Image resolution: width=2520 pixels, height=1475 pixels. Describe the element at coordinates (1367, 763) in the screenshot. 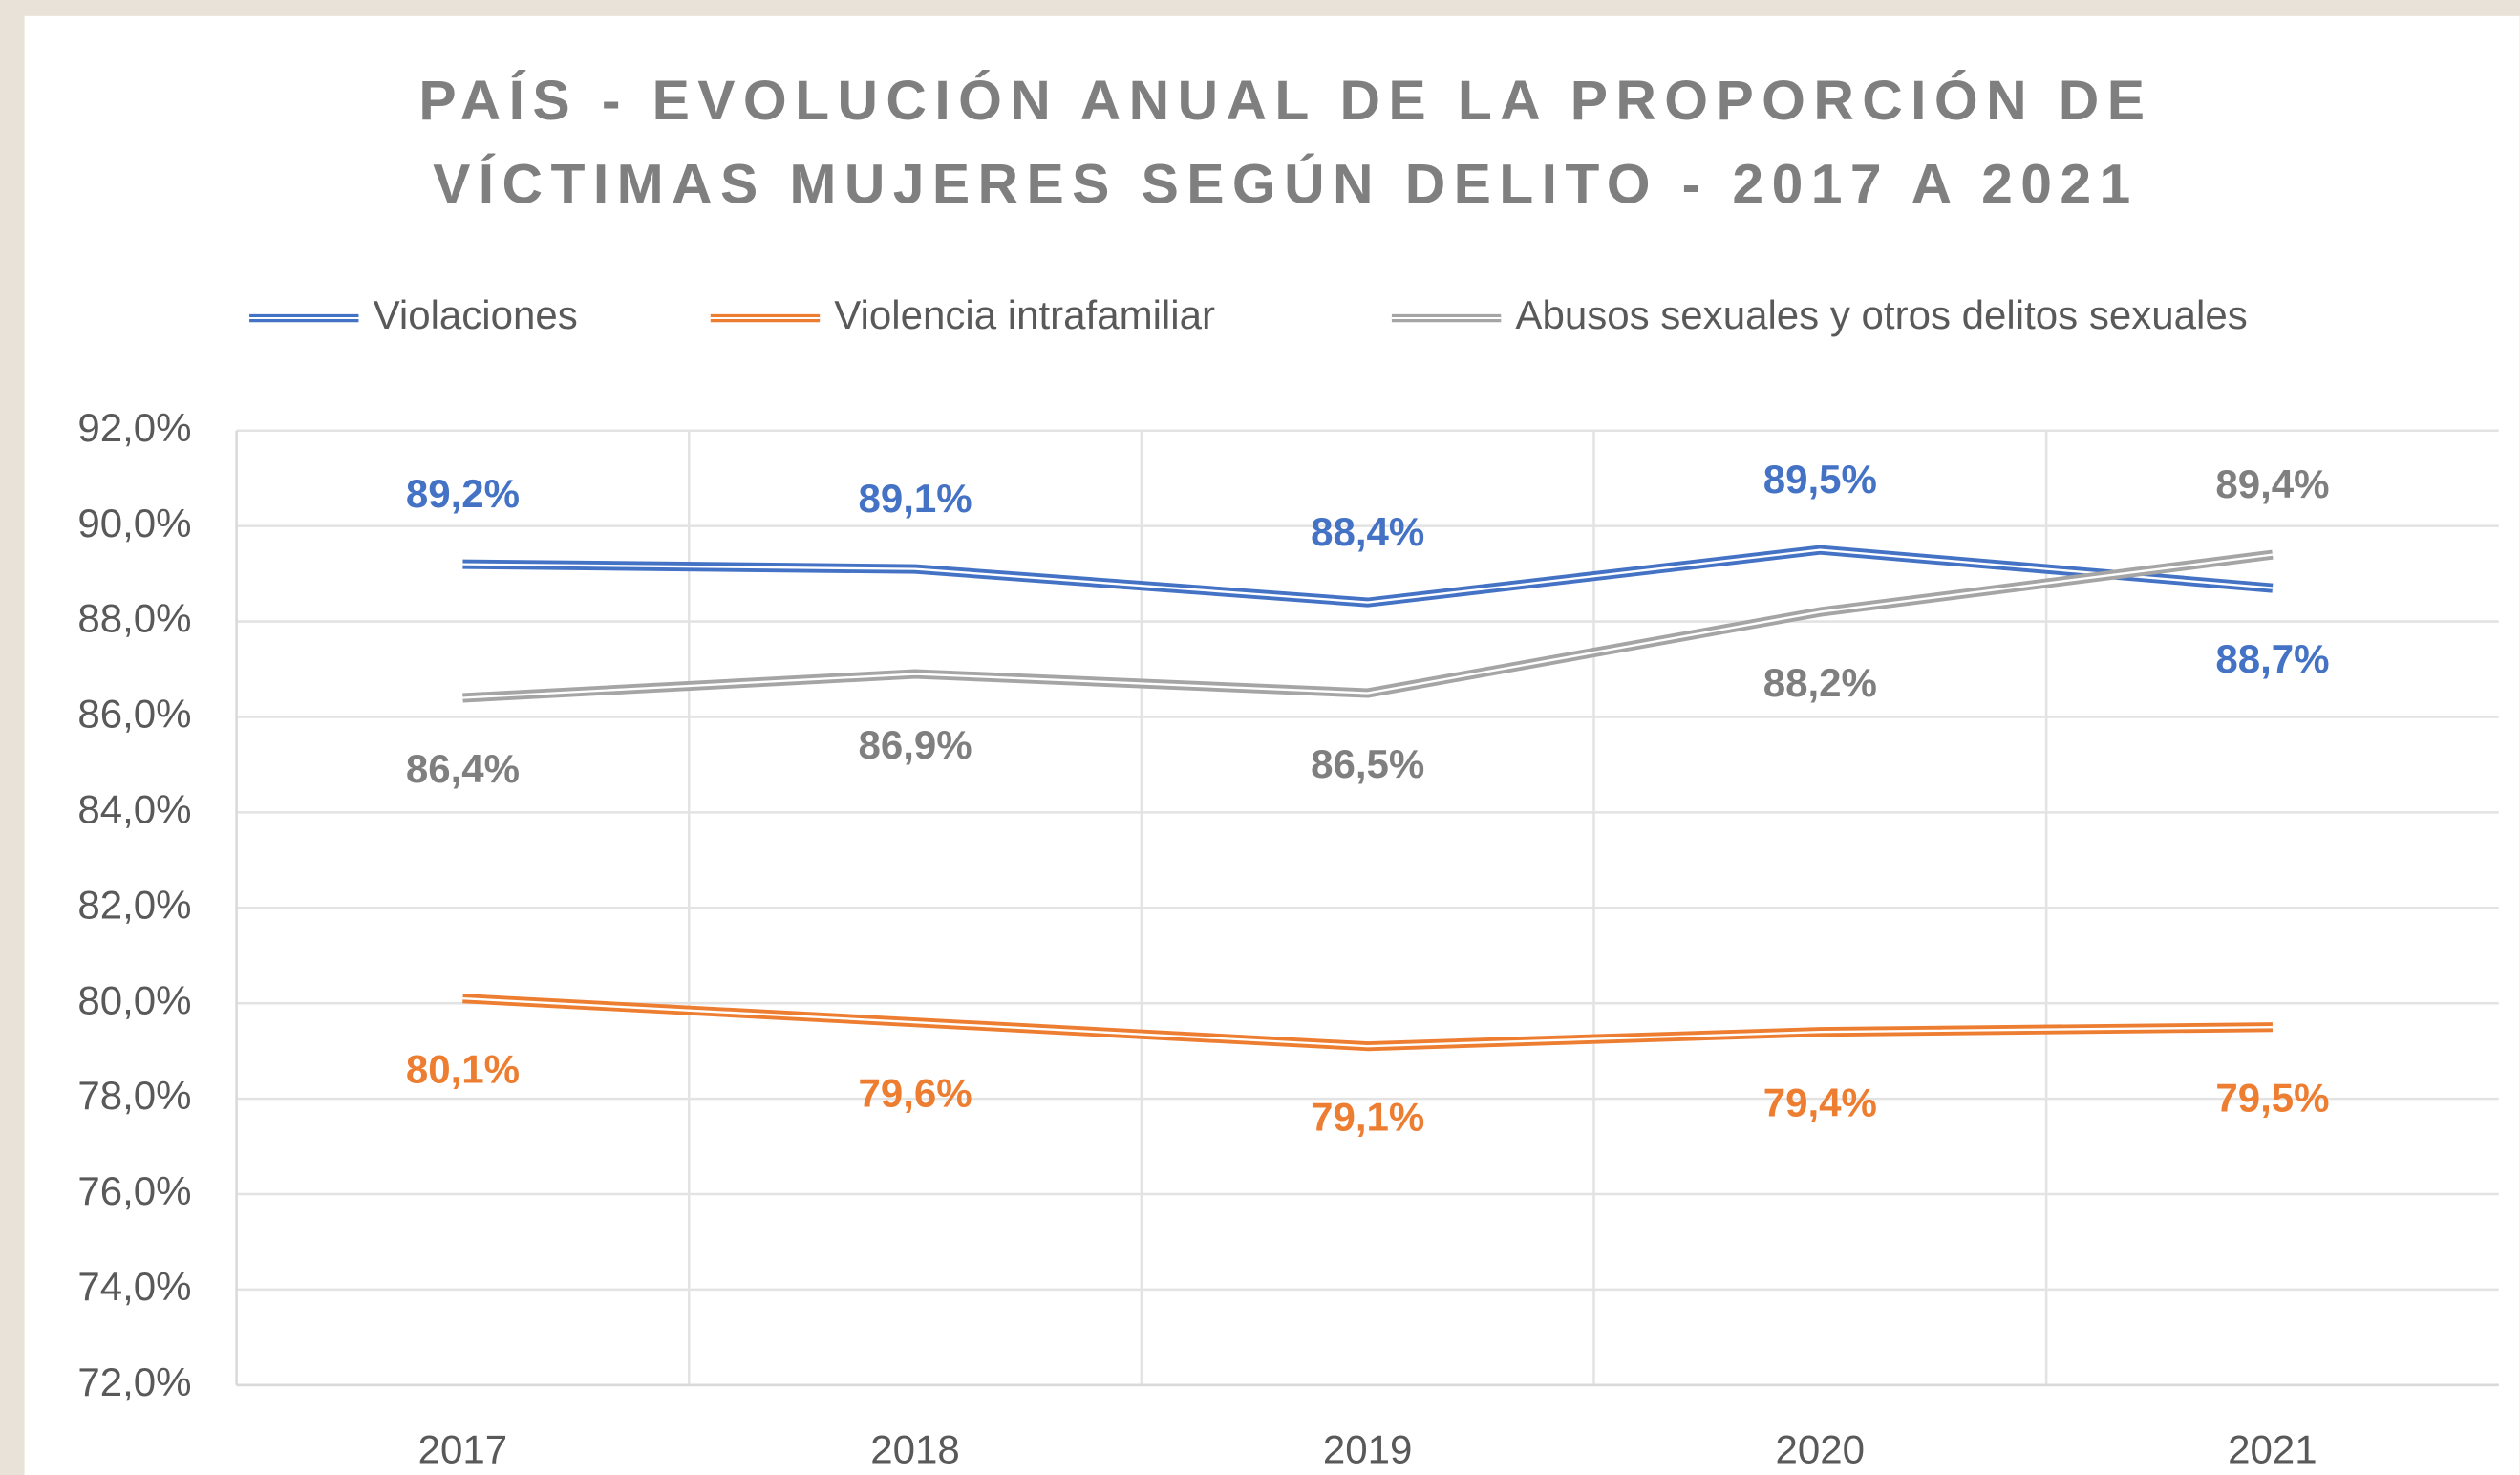

I see `data-label: 86,5%` at that location.